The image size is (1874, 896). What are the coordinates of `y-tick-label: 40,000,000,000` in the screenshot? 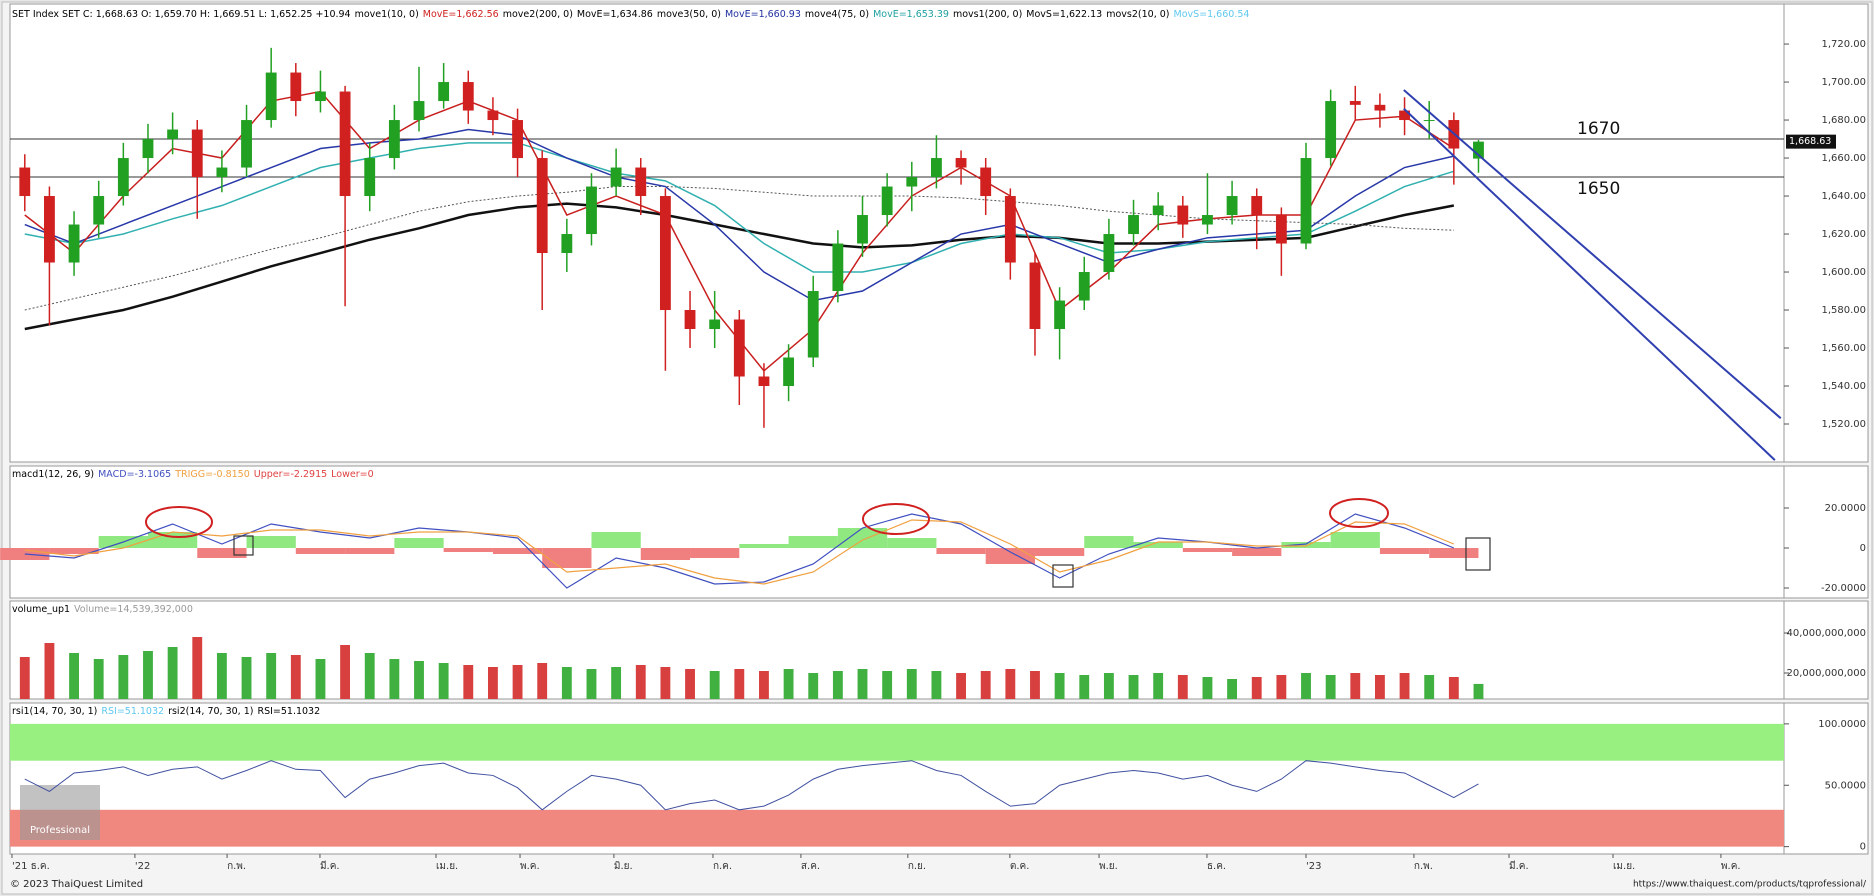 It's located at (1826, 633).